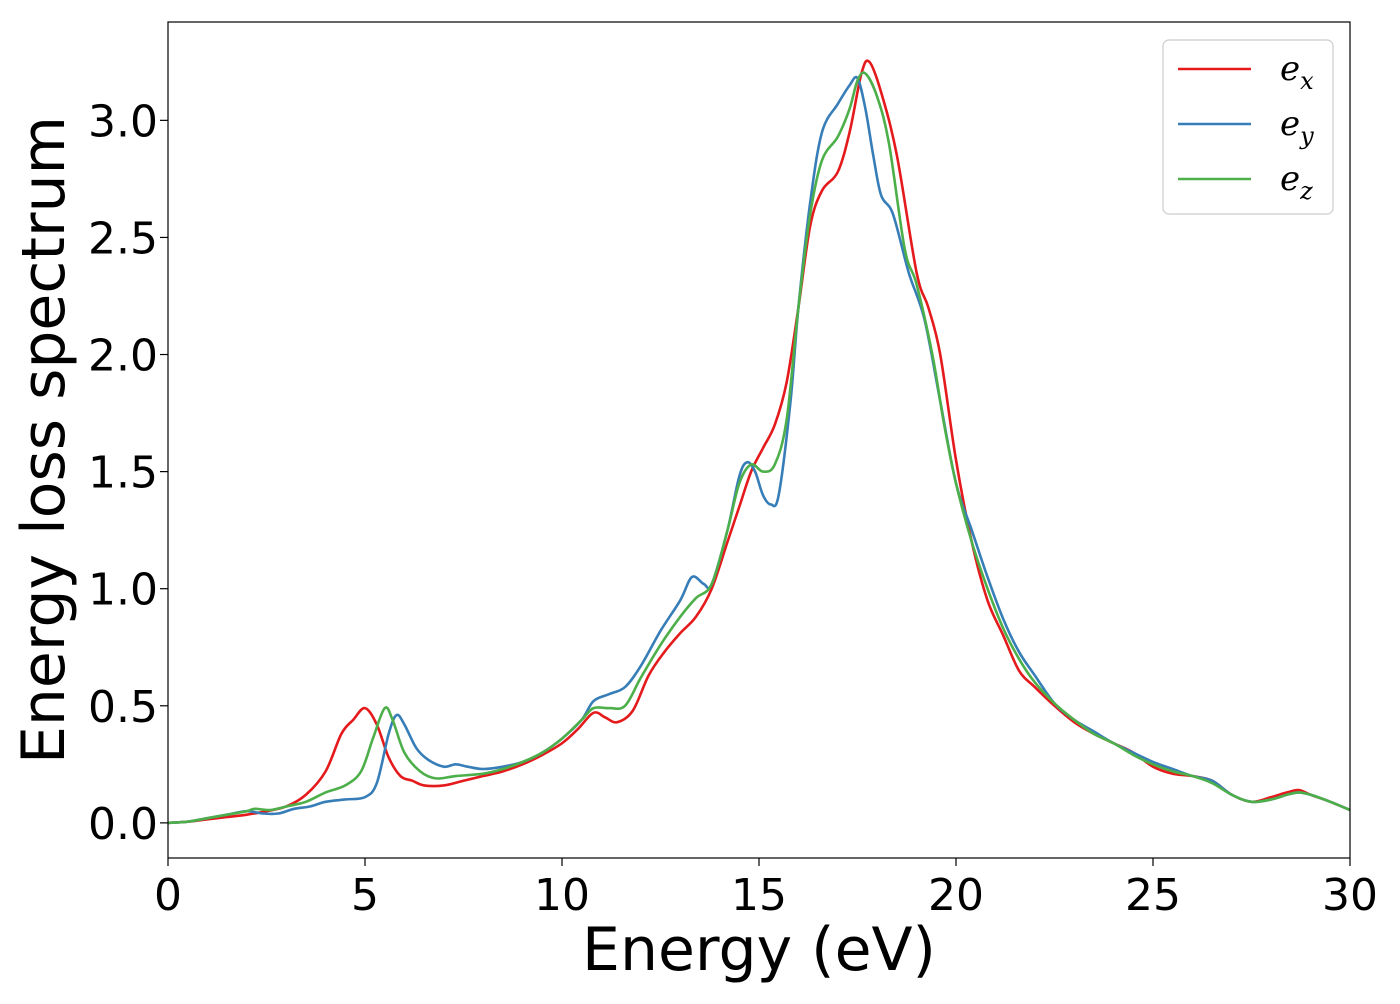 The height and width of the screenshot is (1004, 1400). Describe the element at coordinates (123, 356) in the screenshot. I see `y-tick-label: 2.0` at that location.